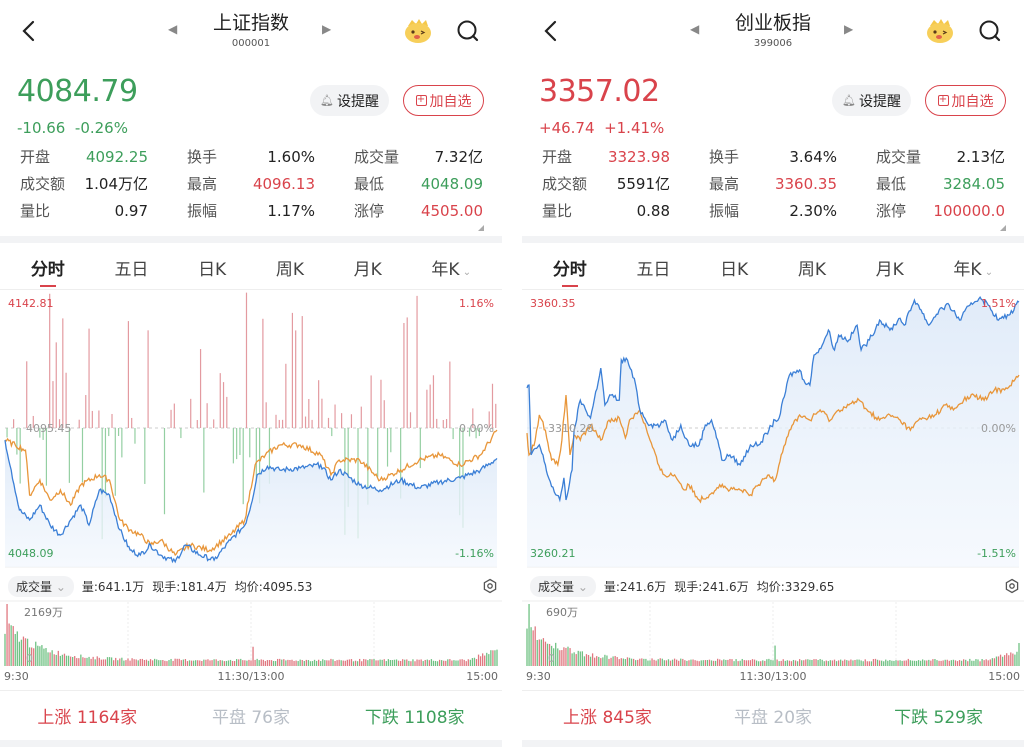  I want to click on current-price: 4084.79, so click(77, 91).